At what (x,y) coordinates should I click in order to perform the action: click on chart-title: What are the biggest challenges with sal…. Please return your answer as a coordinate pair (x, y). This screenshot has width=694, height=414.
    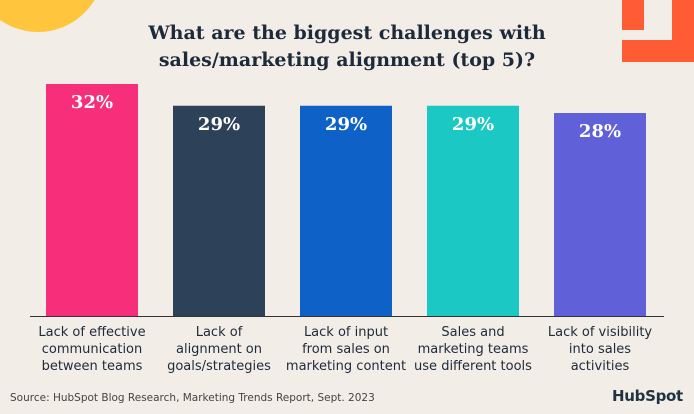
    Looking at the image, I should click on (347, 47).